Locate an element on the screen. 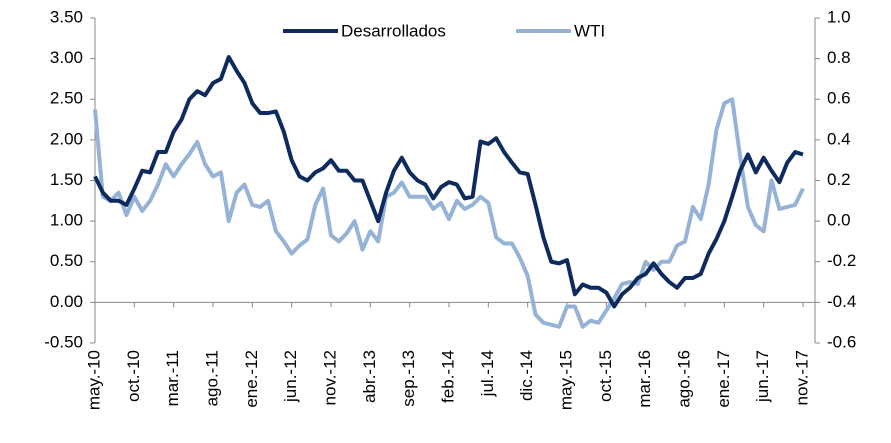  x-tick-label: oct.-10 is located at coordinates (133, 376).